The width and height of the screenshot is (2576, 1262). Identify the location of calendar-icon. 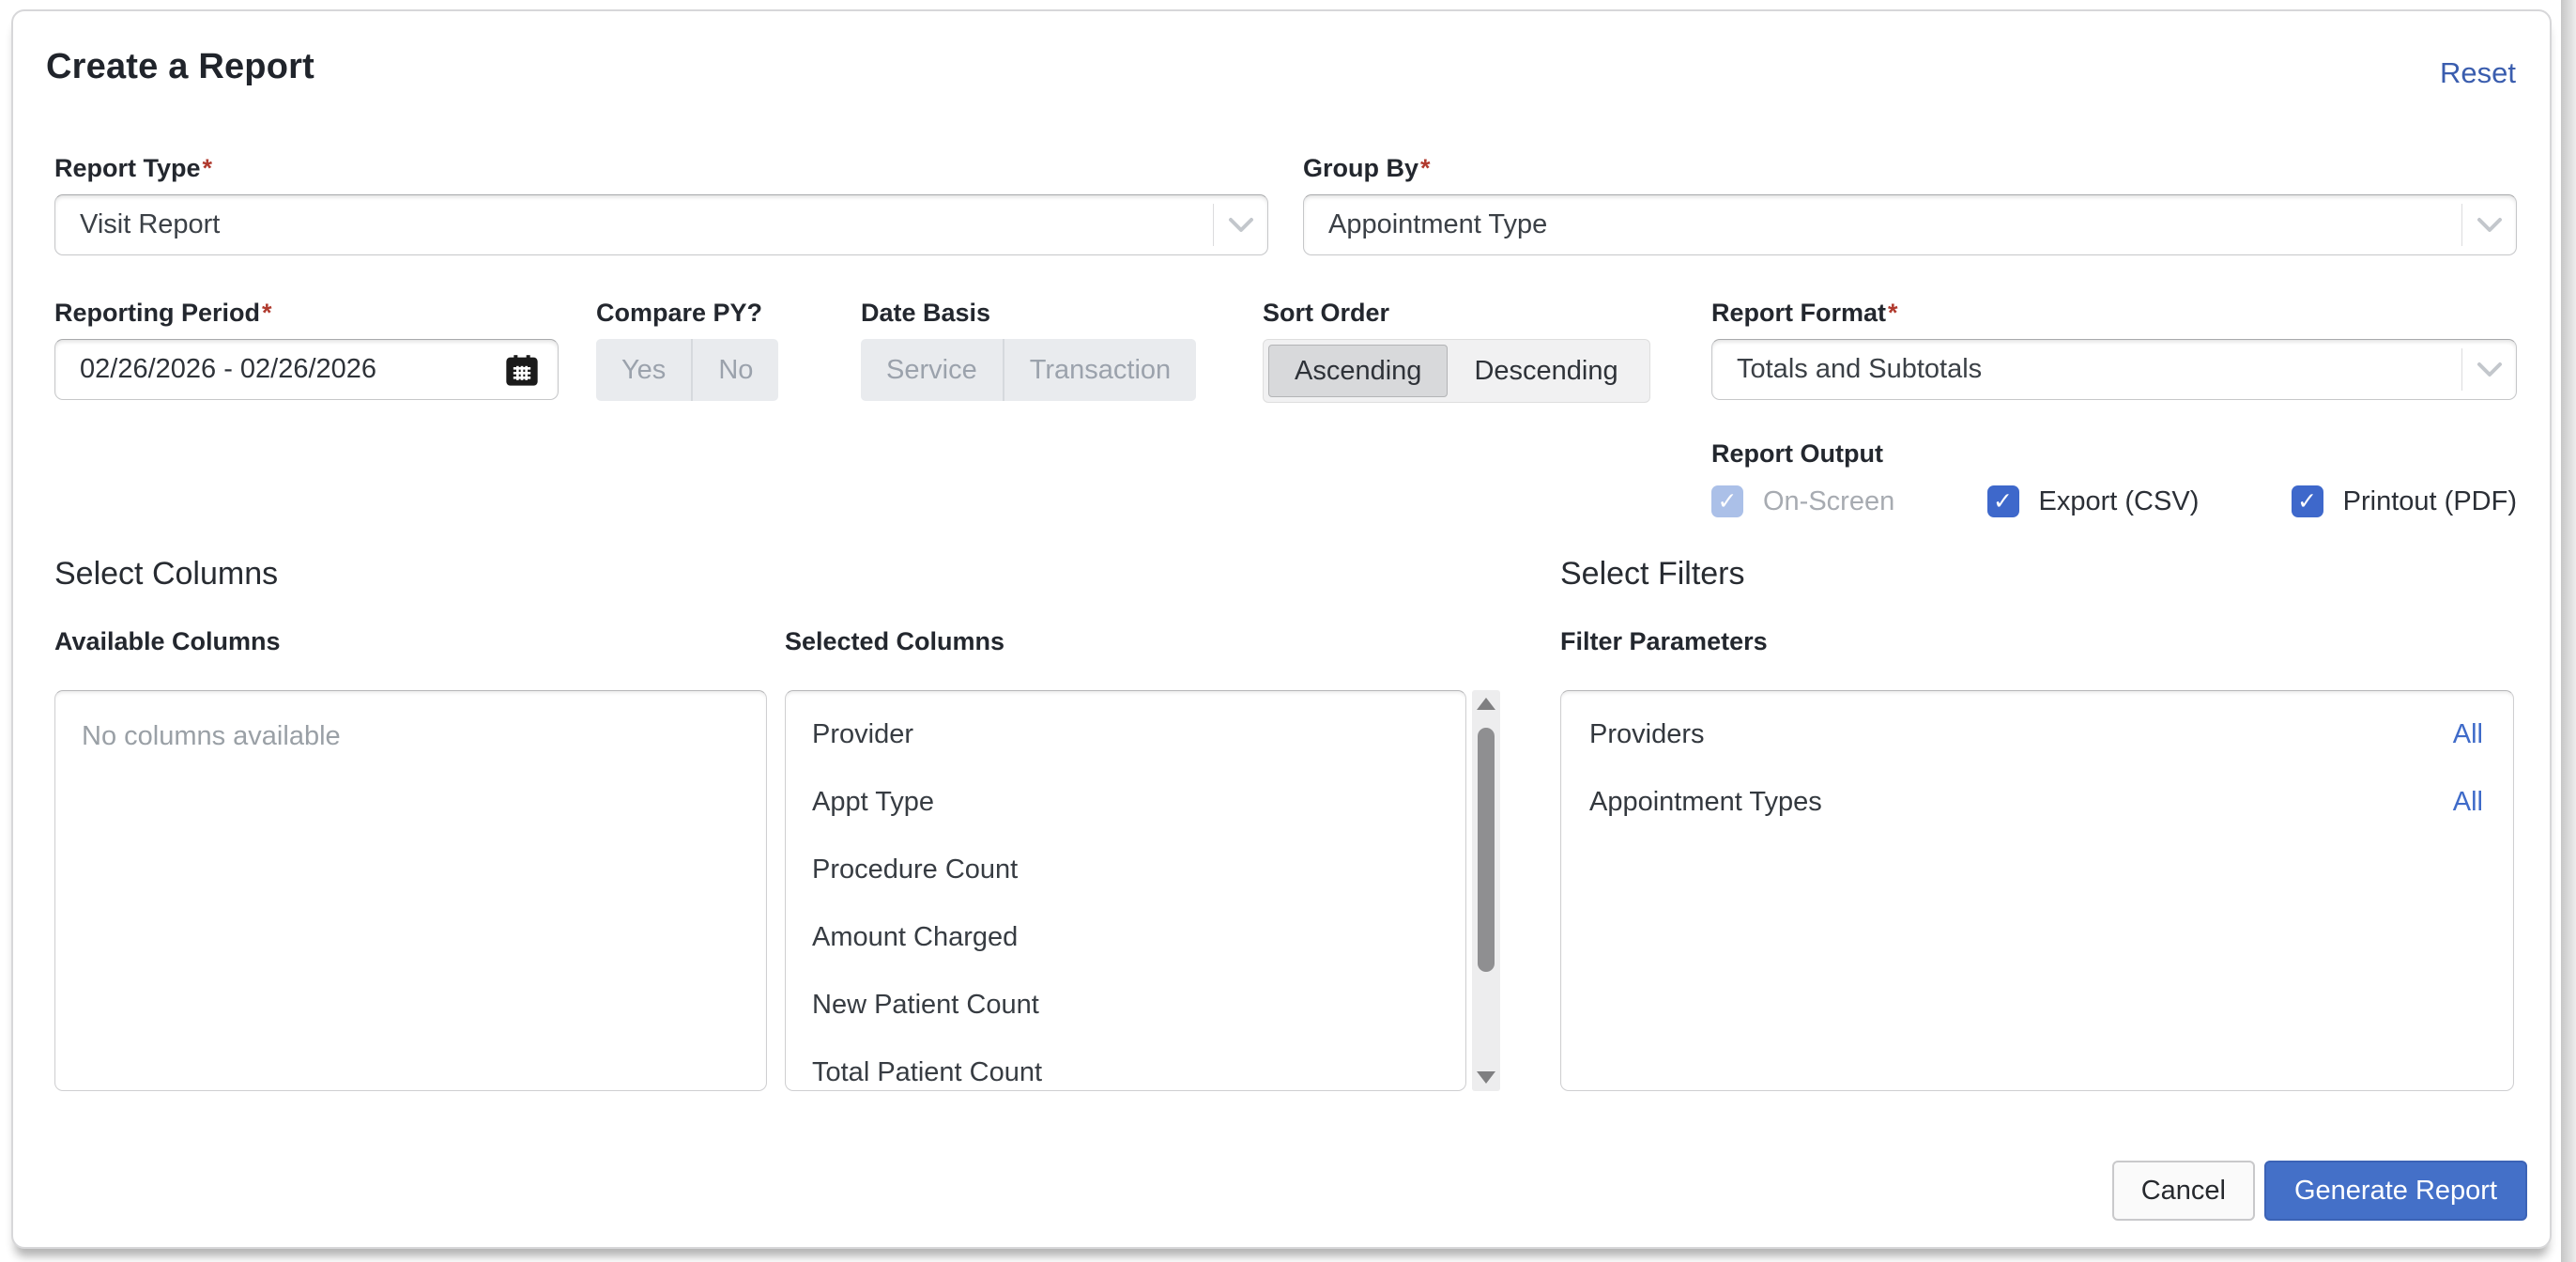
(522, 370).